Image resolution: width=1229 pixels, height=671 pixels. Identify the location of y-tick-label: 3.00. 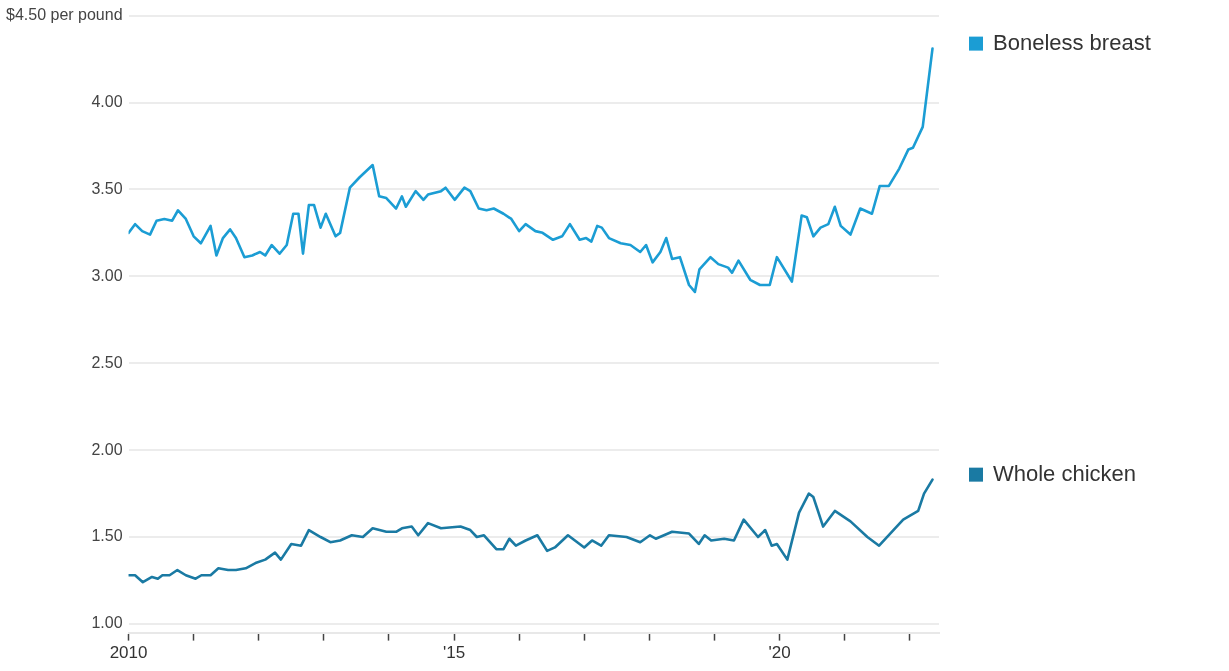
(107, 275).